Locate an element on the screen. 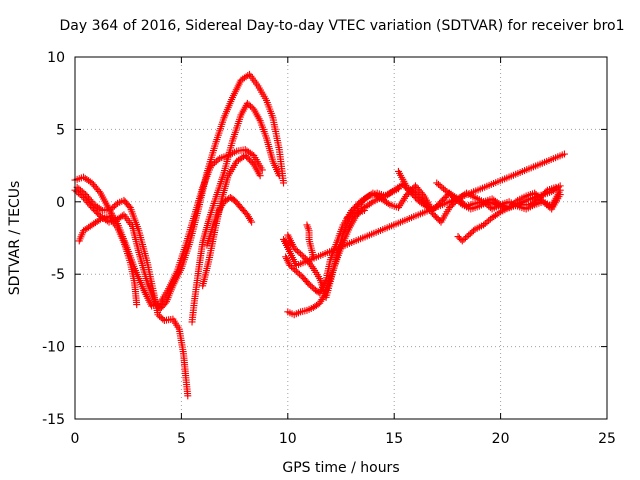 Image resolution: width=640 pixels, height=480 pixels. x-tick-label: 25 is located at coordinates (607, 439).